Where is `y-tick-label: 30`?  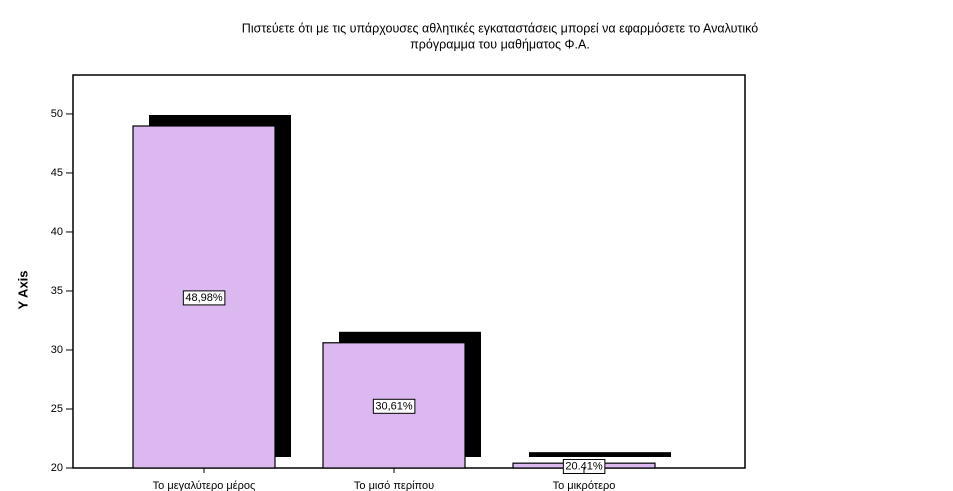 y-tick-label: 30 is located at coordinates (57, 350).